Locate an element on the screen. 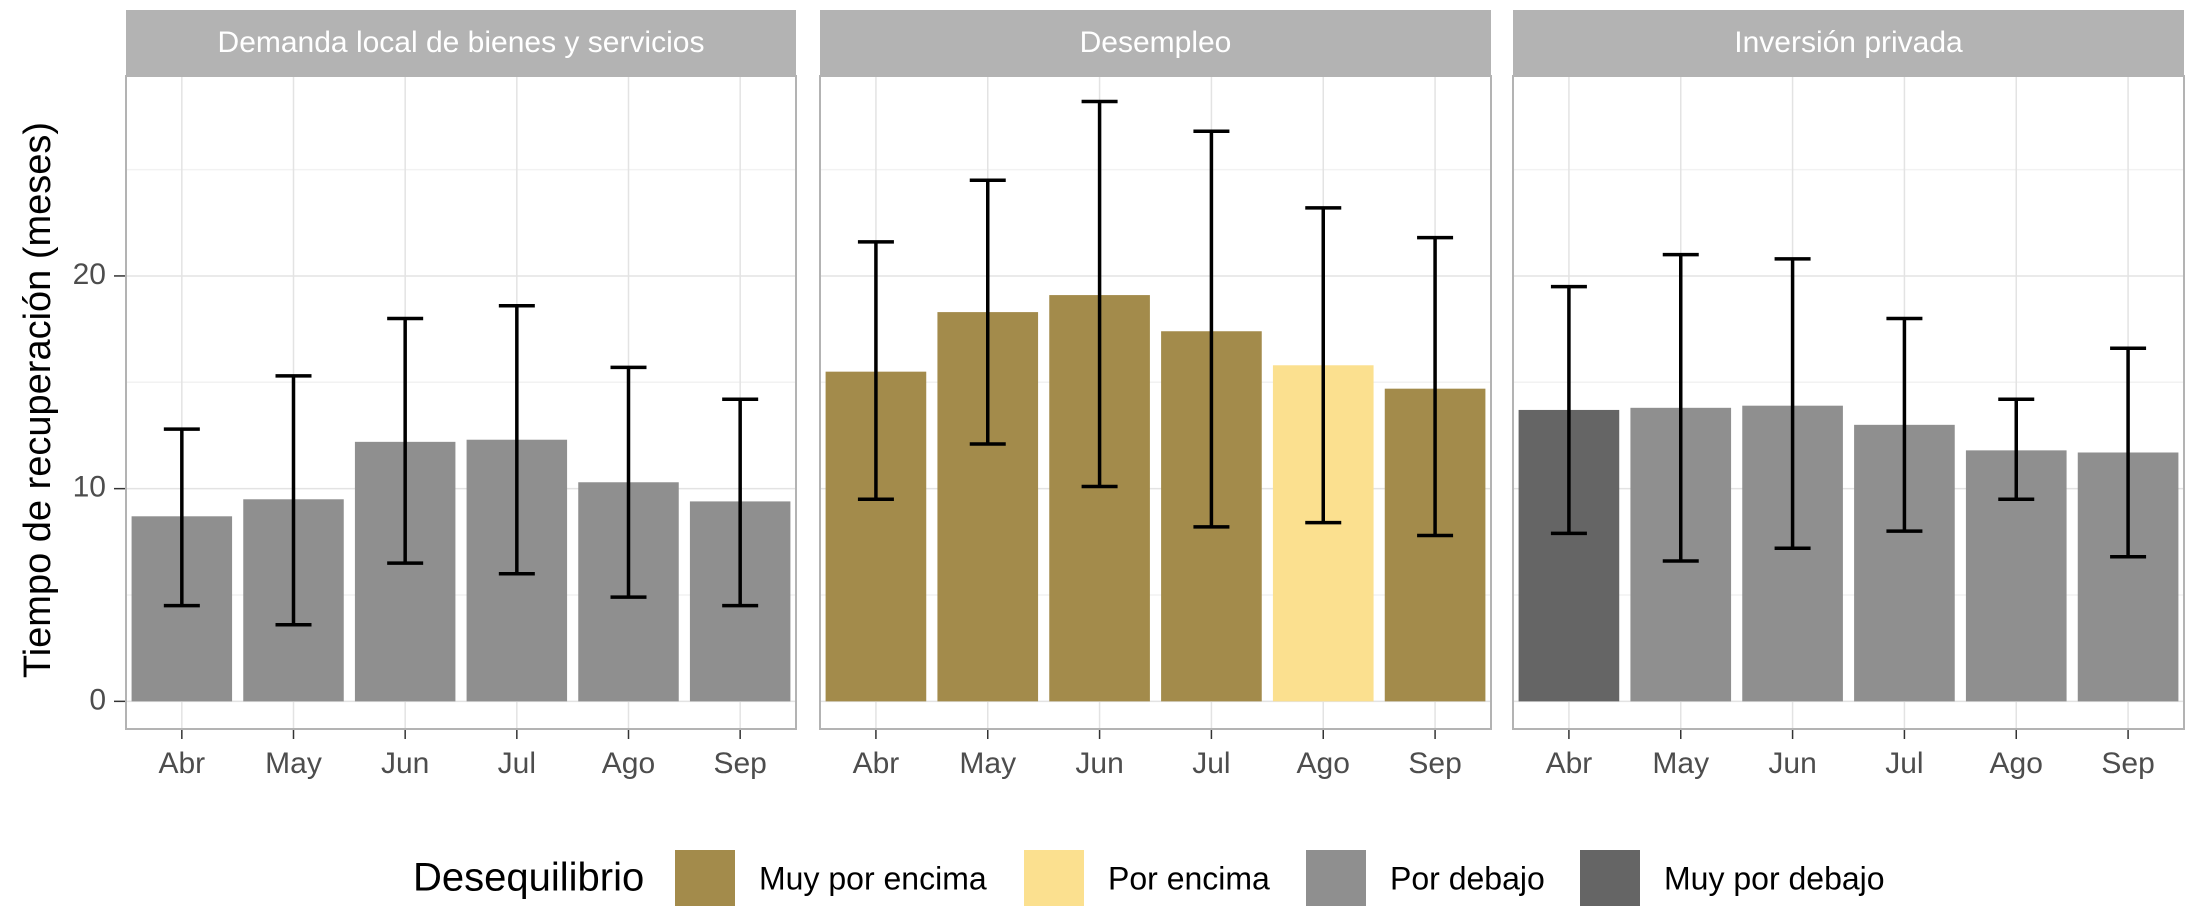 The width and height of the screenshot is (2190, 906). y-tick-label: 10 is located at coordinates (89, 487).